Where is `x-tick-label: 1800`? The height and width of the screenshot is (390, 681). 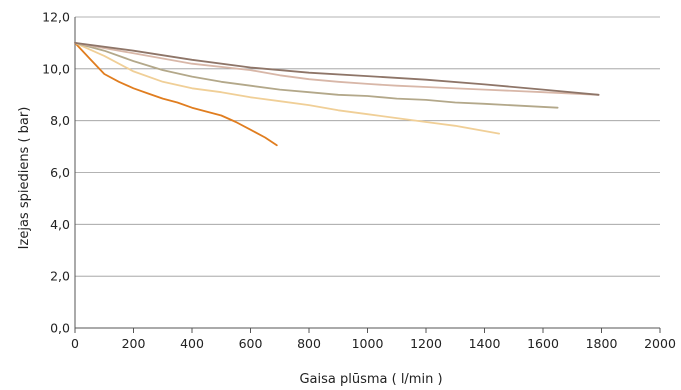
x-tick-label: 1800 is located at coordinates (602, 343).